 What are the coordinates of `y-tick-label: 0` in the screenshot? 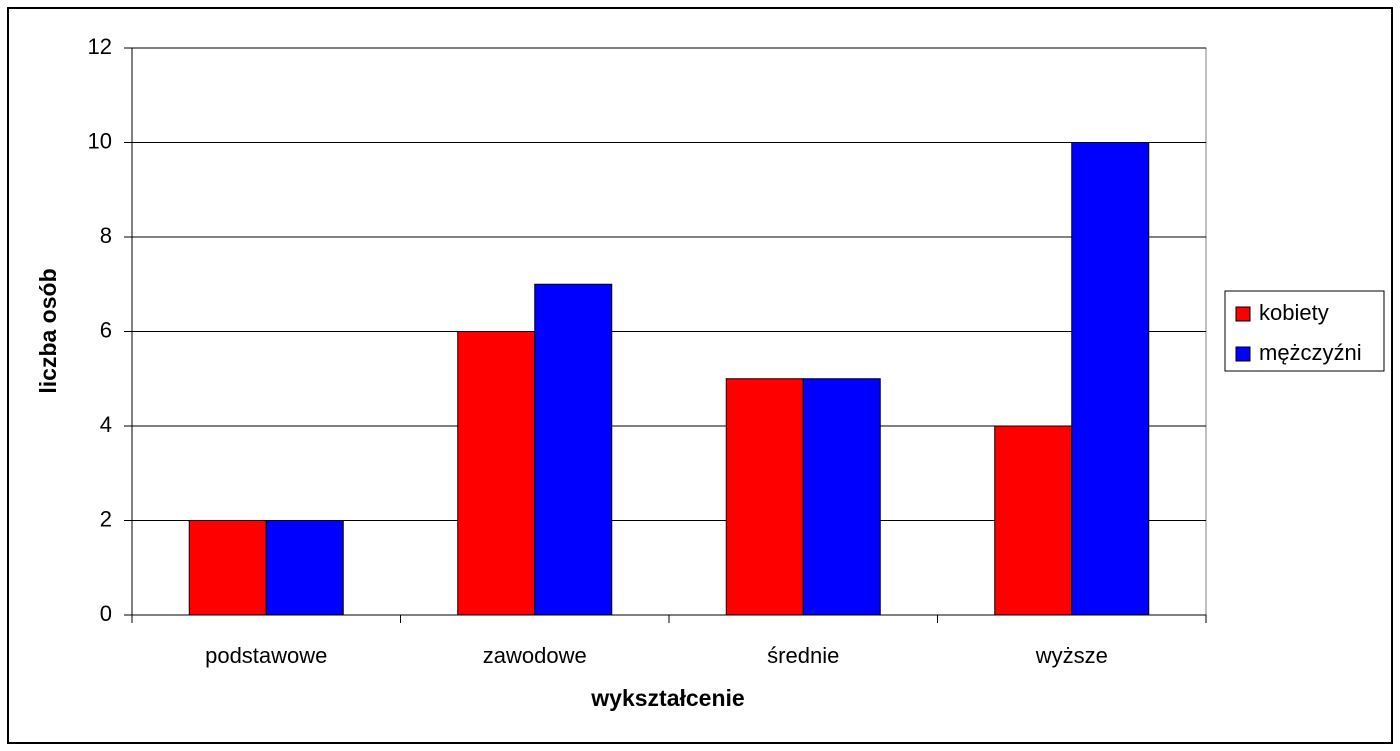 It's located at (106, 613).